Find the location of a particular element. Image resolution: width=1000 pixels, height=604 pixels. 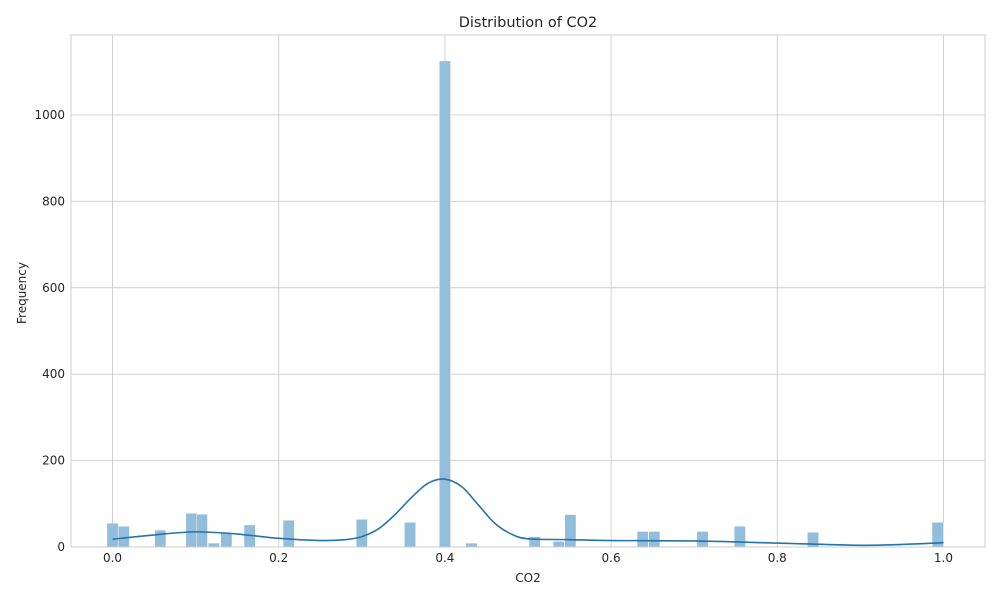

y-tick-label: 800 is located at coordinates (53, 201).